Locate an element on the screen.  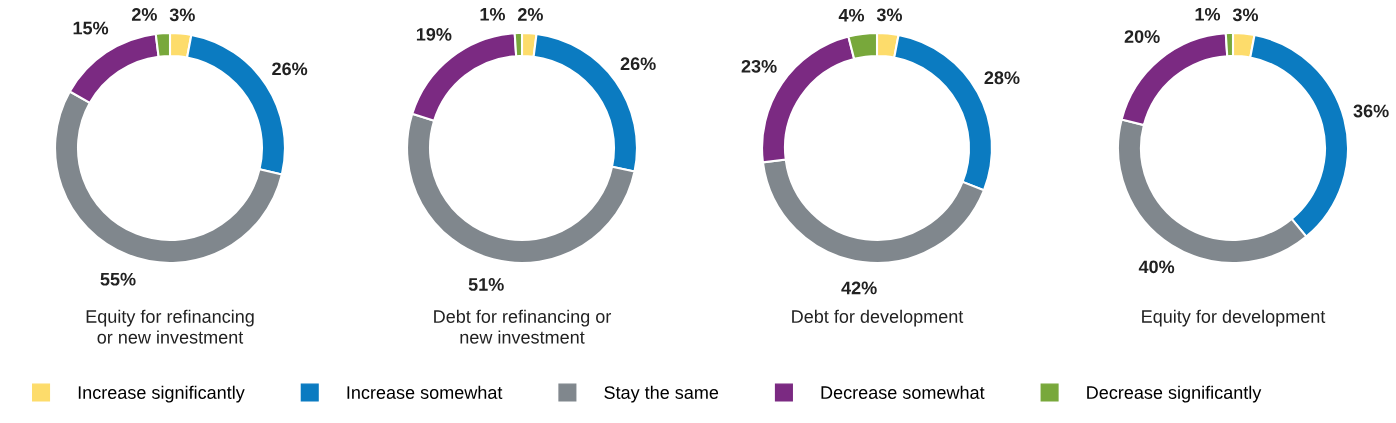
data-label: 28% is located at coordinates (1002, 78).